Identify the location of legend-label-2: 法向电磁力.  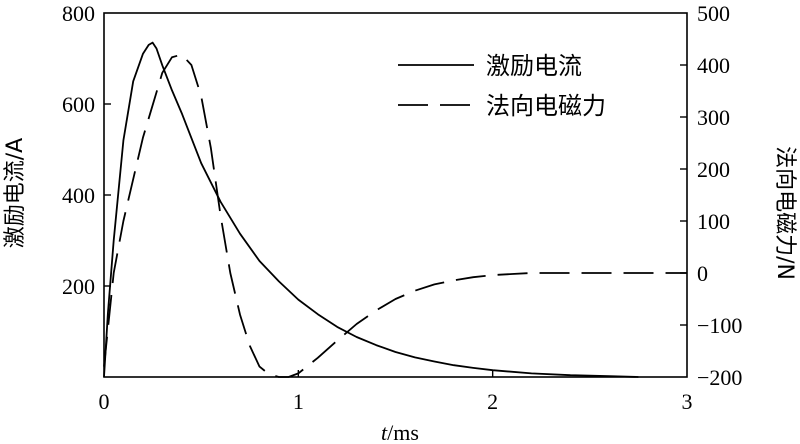
(546, 106).